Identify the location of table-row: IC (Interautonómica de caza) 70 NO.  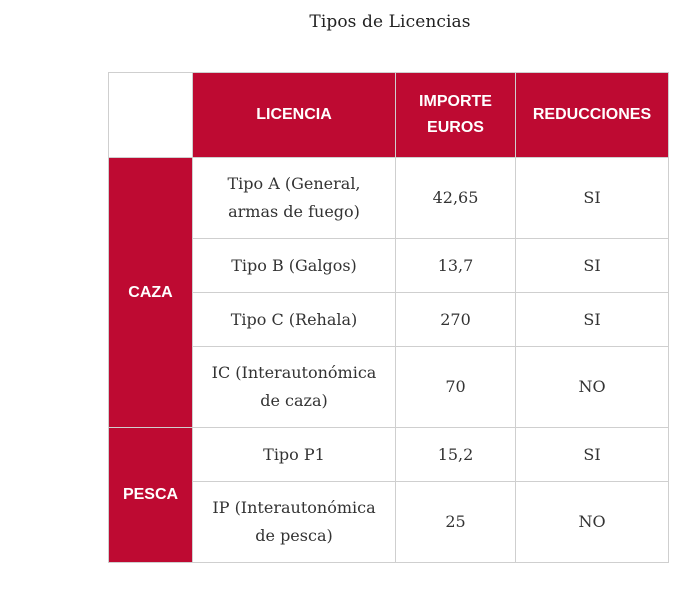
(389, 387).